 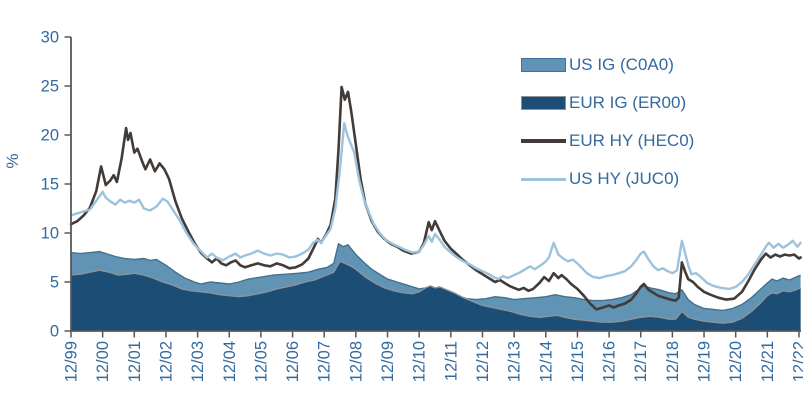 What do you see at coordinates (483, 361) in the screenshot?
I see `x-tick-label: 12/12` at bounding box center [483, 361].